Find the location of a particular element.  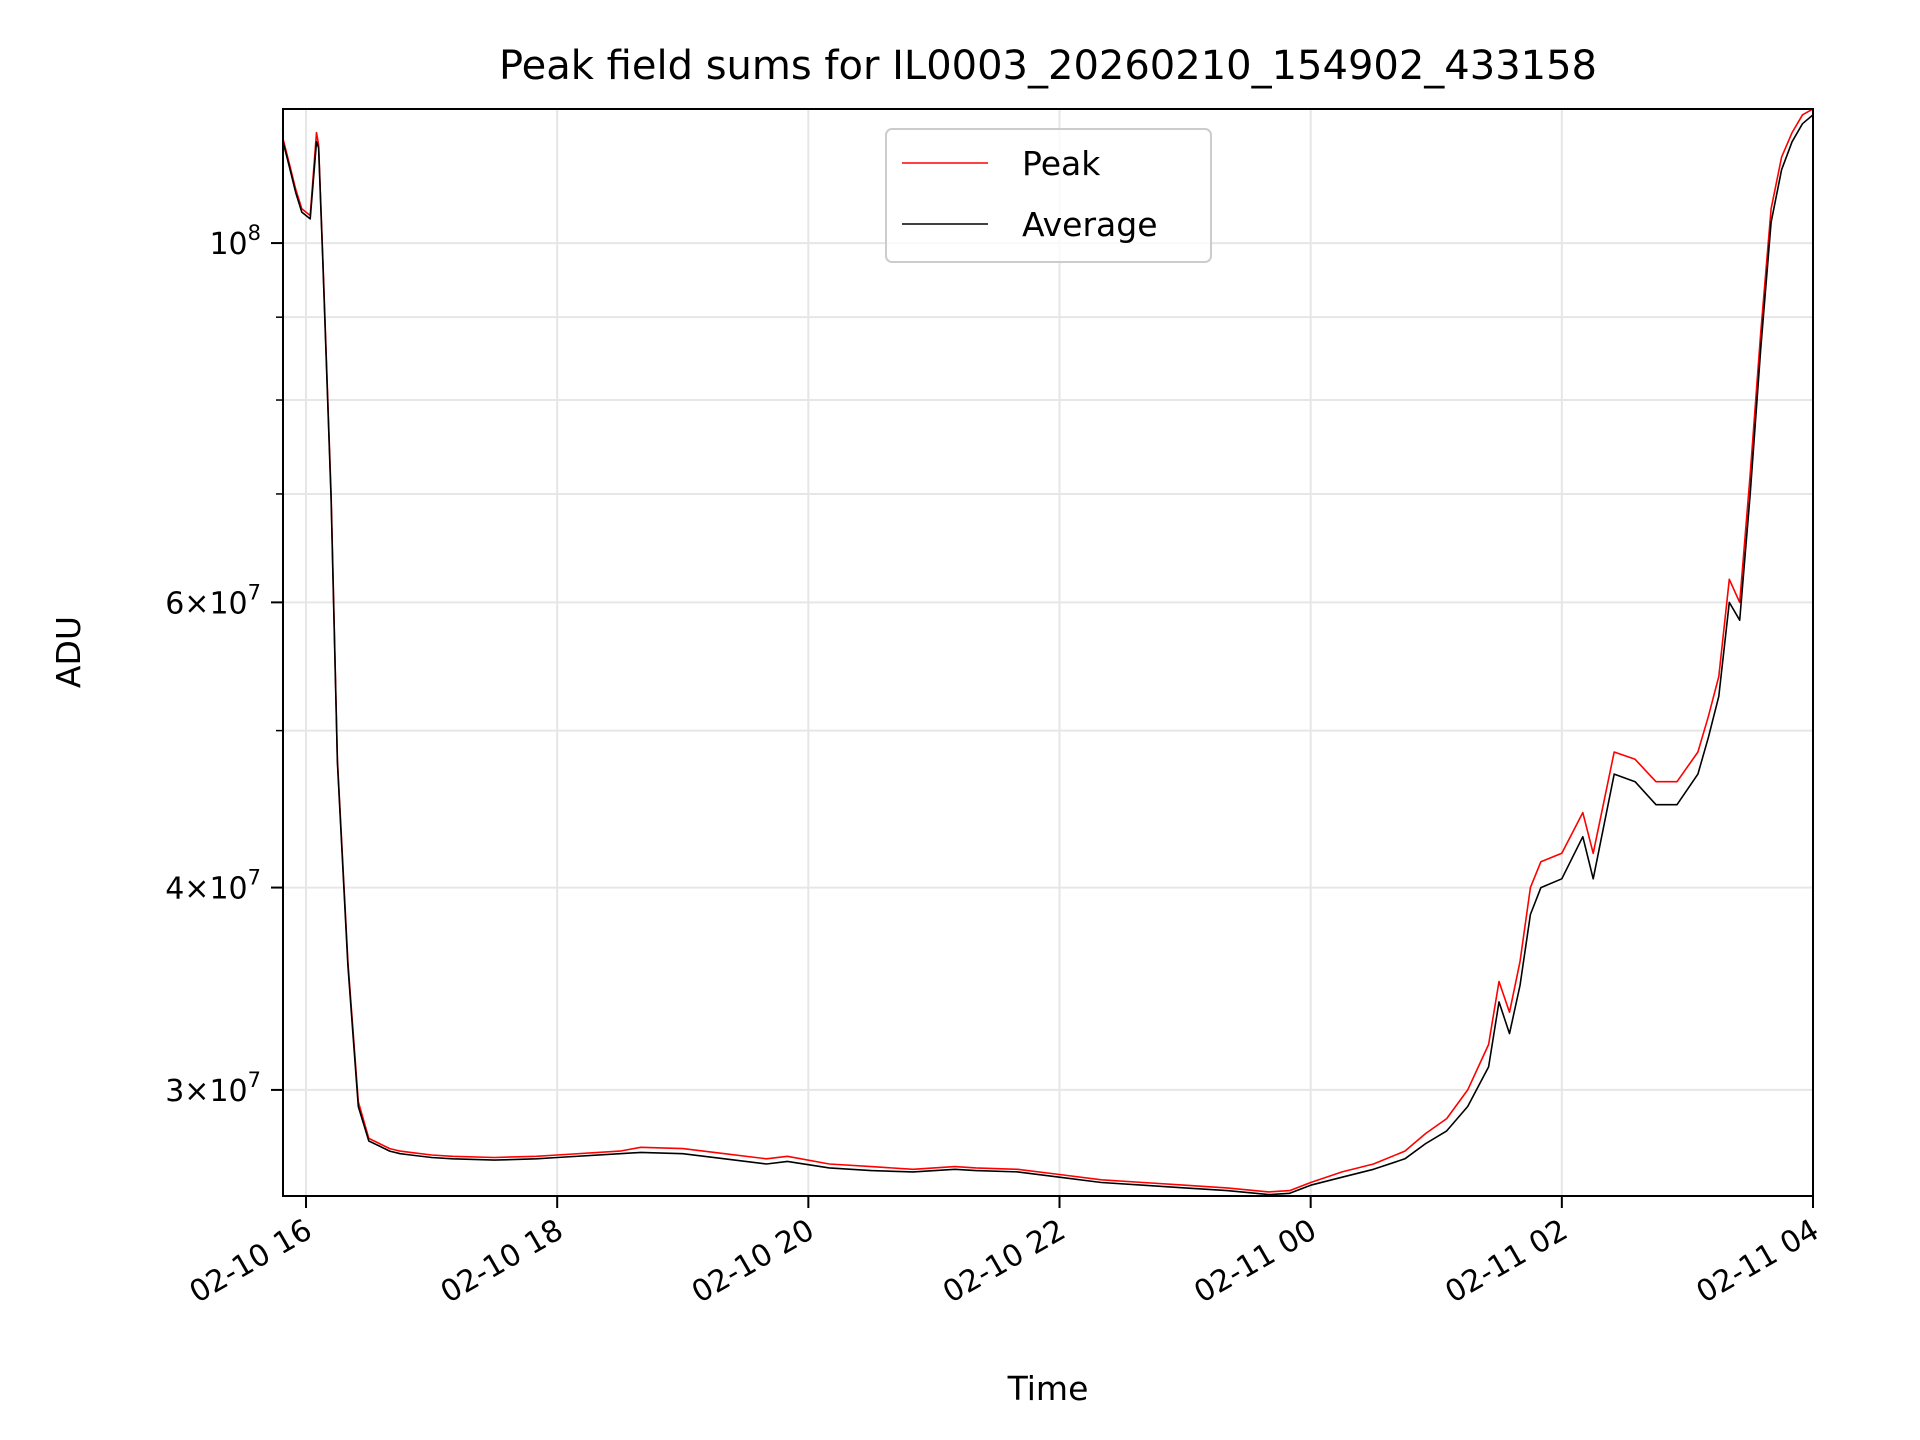

y-tick-exponent: 8 is located at coordinates (254, 233).